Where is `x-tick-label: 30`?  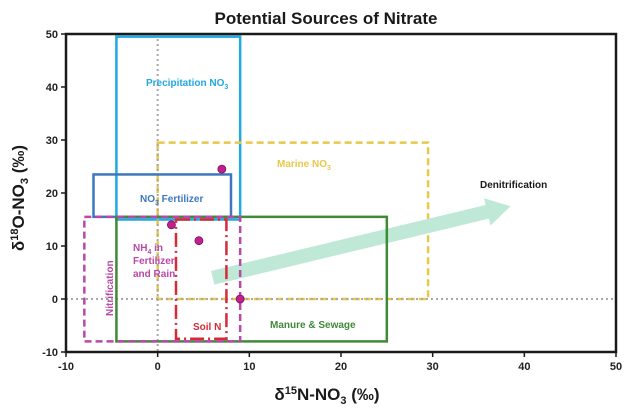
x-tick-label: 30 is located at coordinates (433, 367).